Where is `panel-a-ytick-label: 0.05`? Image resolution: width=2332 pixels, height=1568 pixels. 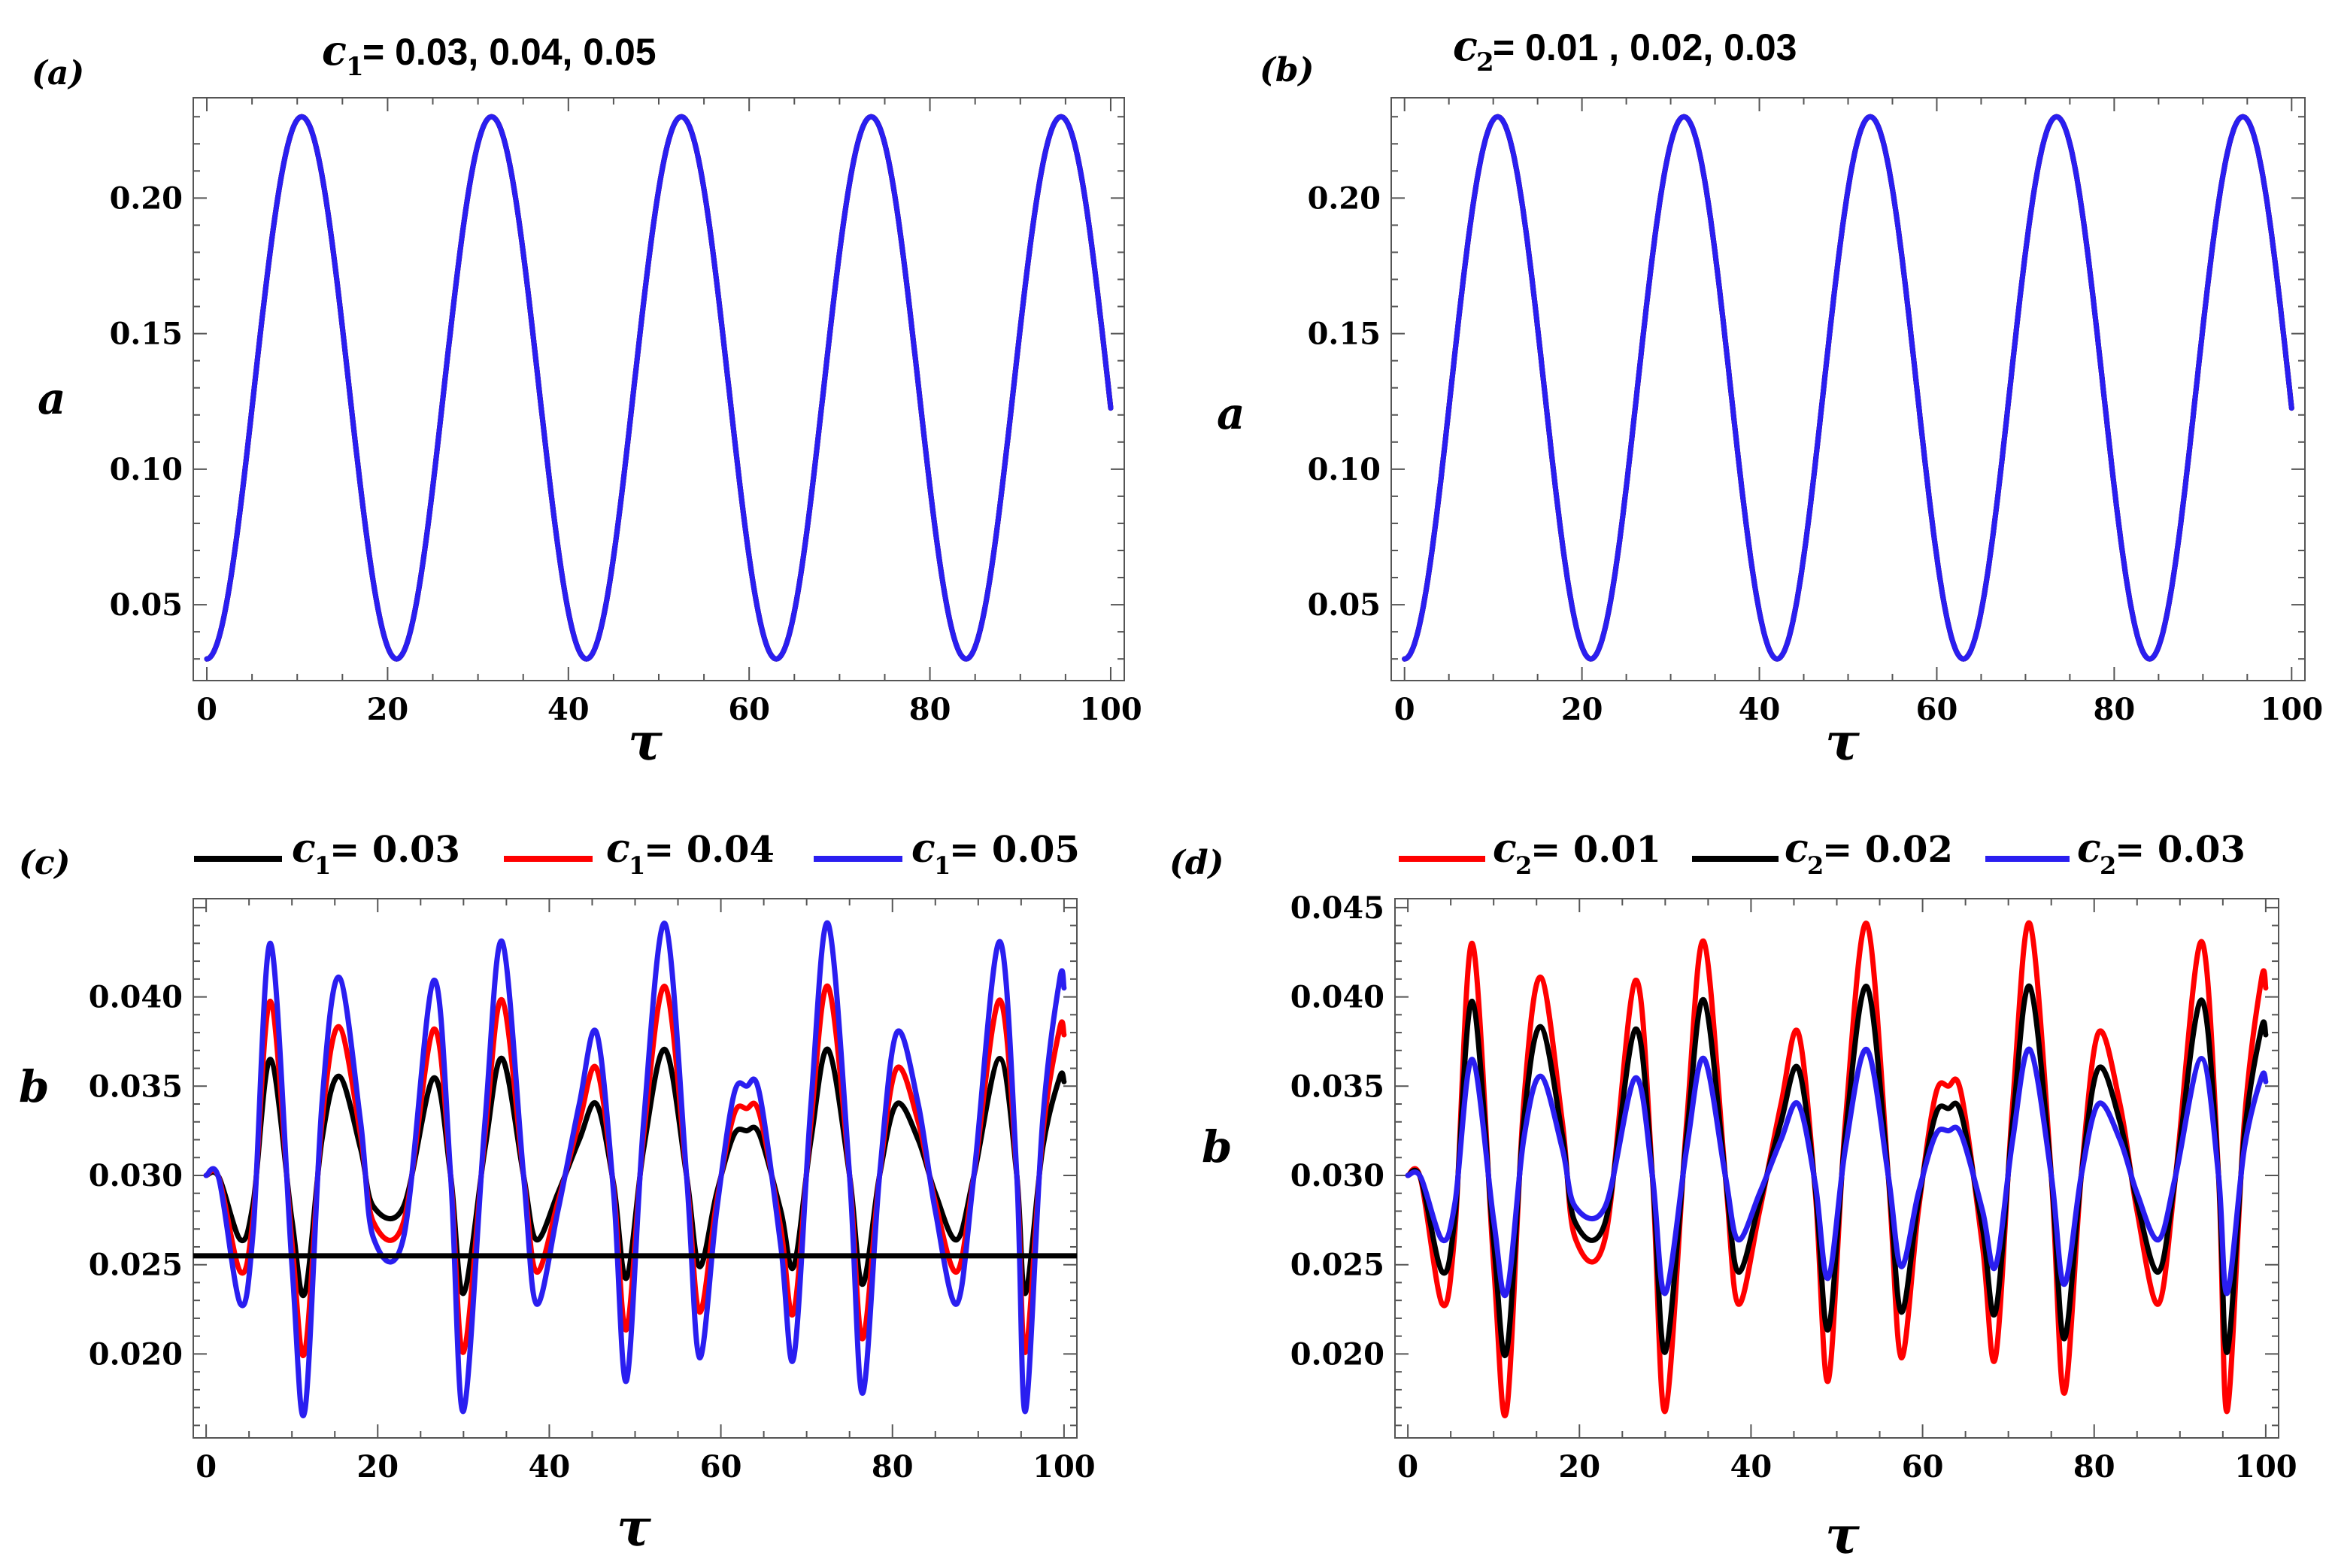
panel-a-ytick-label: 0.05 is located at coordinates (146, 605).